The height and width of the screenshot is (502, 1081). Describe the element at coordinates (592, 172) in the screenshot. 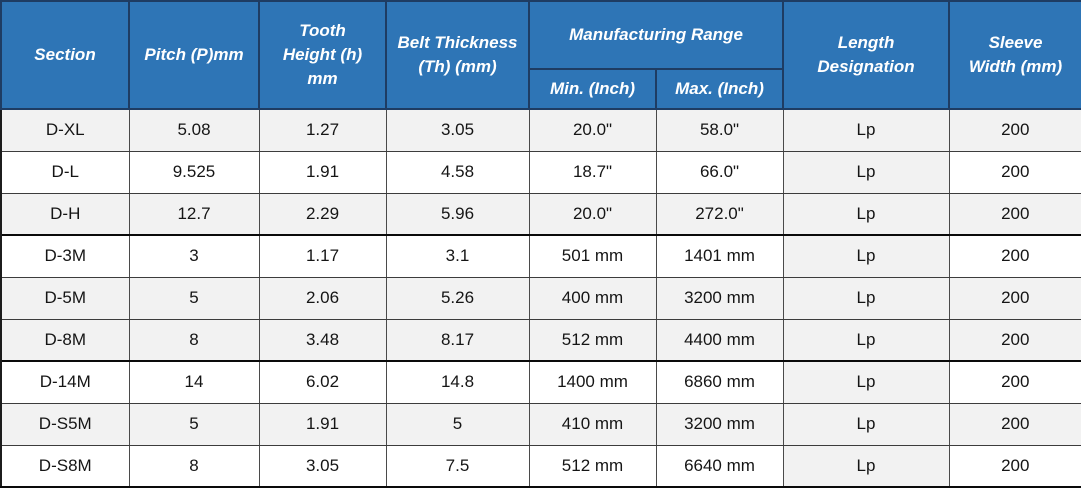

I see `cell-min: 18.7"` at that location.